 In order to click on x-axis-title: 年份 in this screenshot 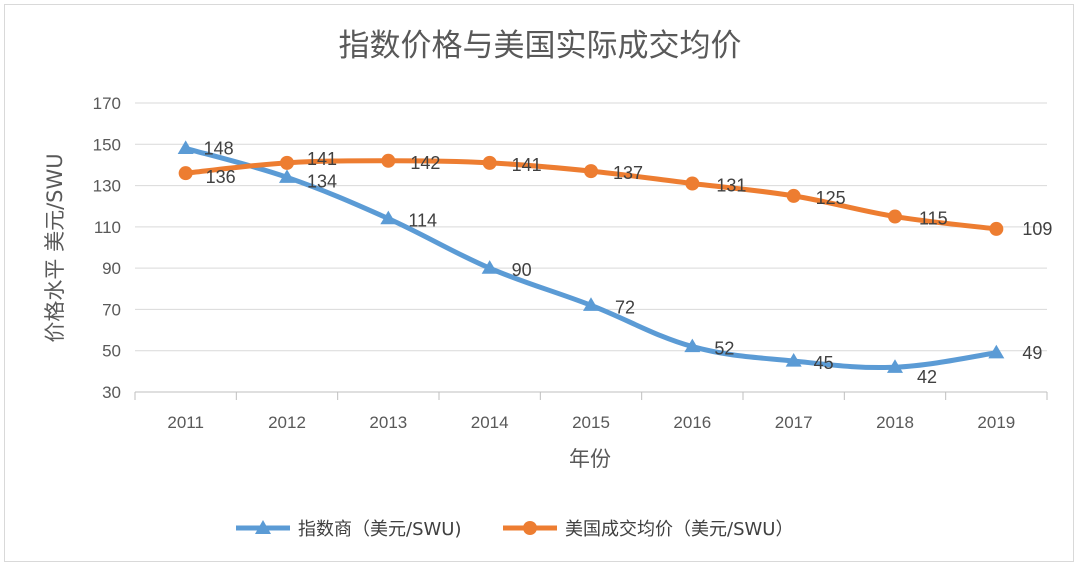, I will do `click(590, 459)`.